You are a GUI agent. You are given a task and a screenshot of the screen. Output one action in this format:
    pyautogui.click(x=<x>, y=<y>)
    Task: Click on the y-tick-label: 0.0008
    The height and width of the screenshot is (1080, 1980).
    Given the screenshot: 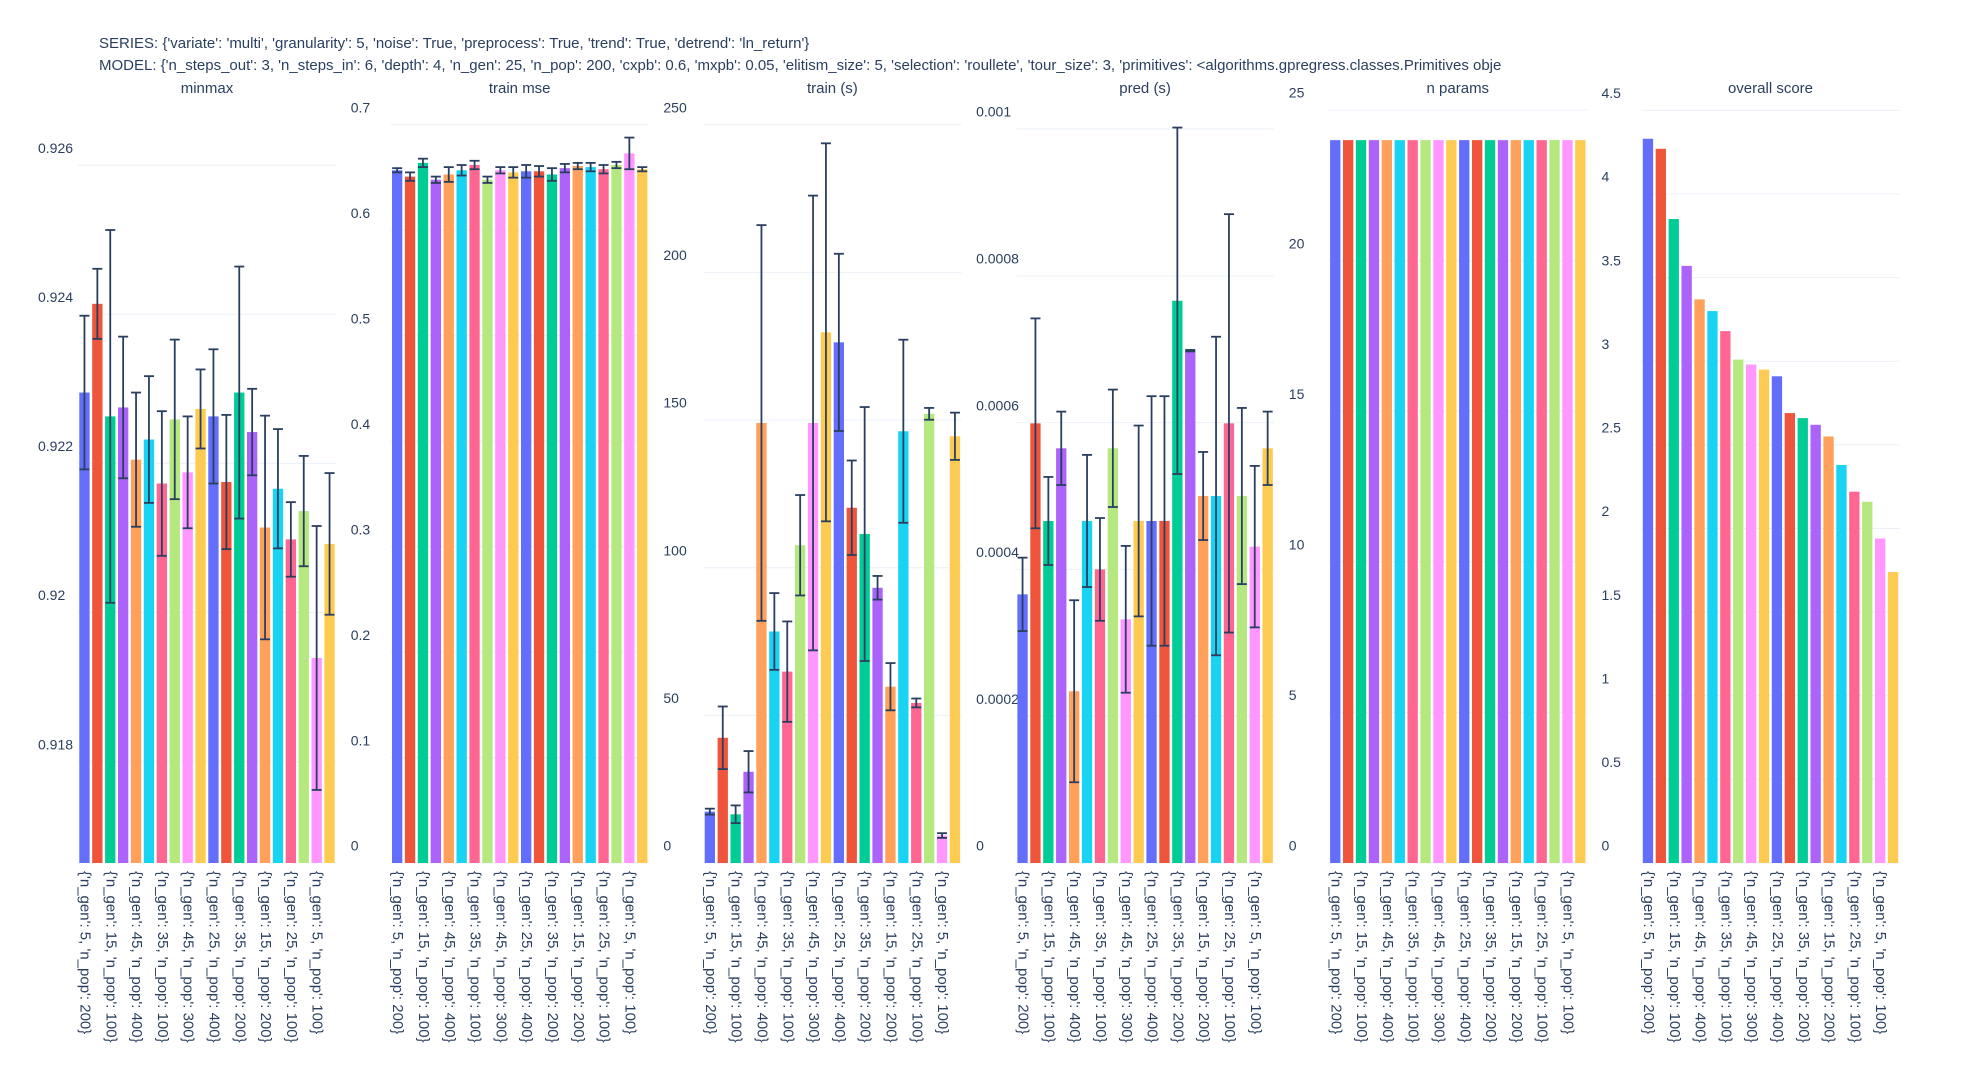 What is the action you would take?
    pyautogui.click(x=997, y=259)
    